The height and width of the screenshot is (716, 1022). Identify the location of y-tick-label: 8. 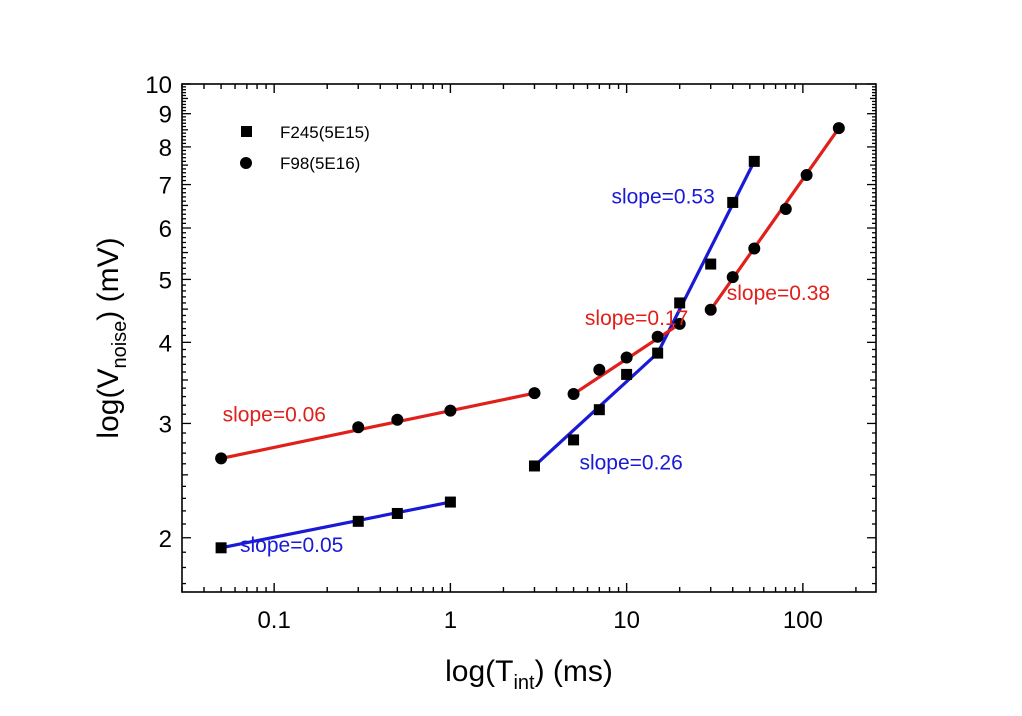
(165, 148).